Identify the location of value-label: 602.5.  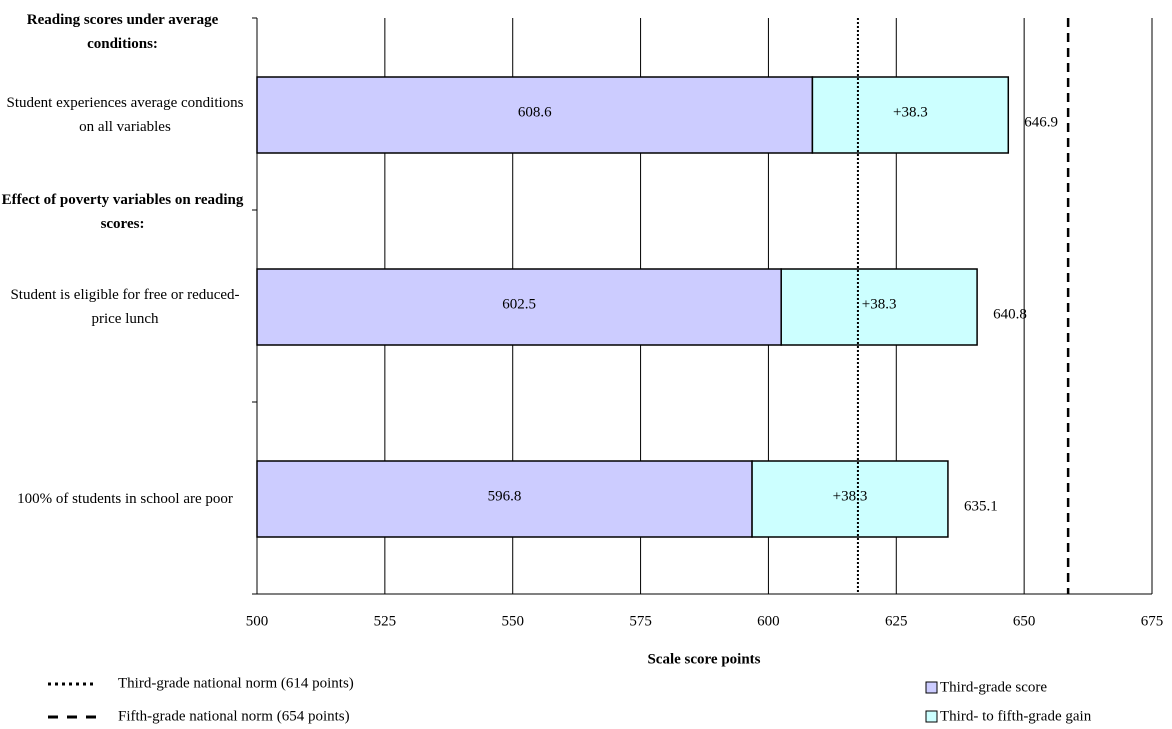
(519, 304).